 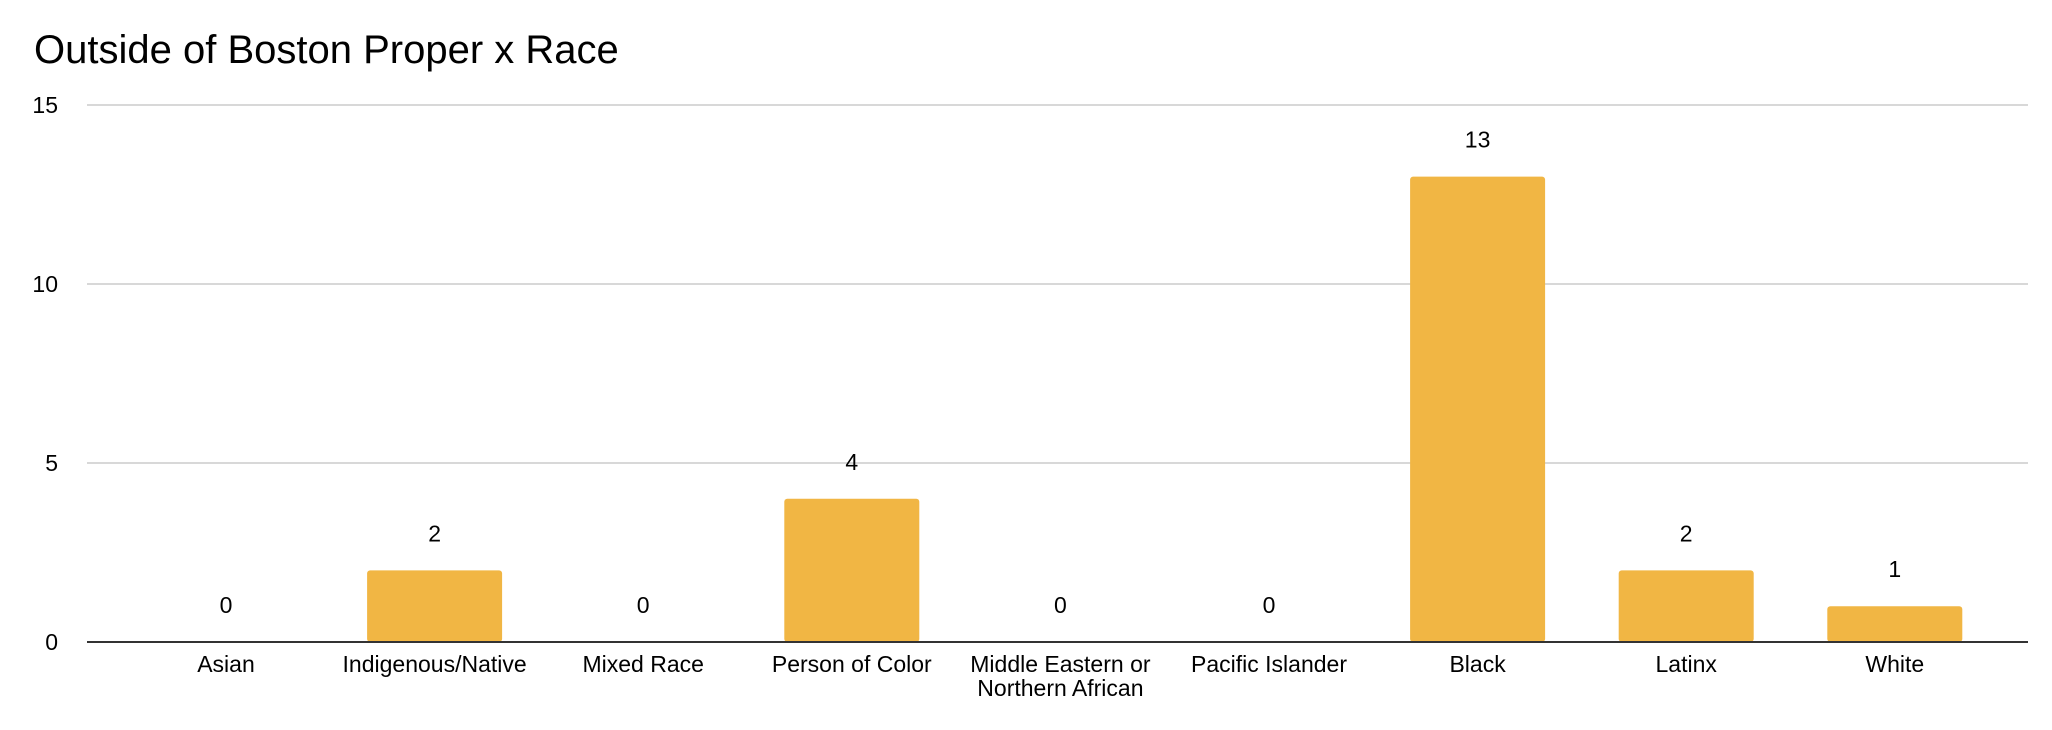 I want to click on x-category-label: Mixed Race, so click(x=642, y=664).